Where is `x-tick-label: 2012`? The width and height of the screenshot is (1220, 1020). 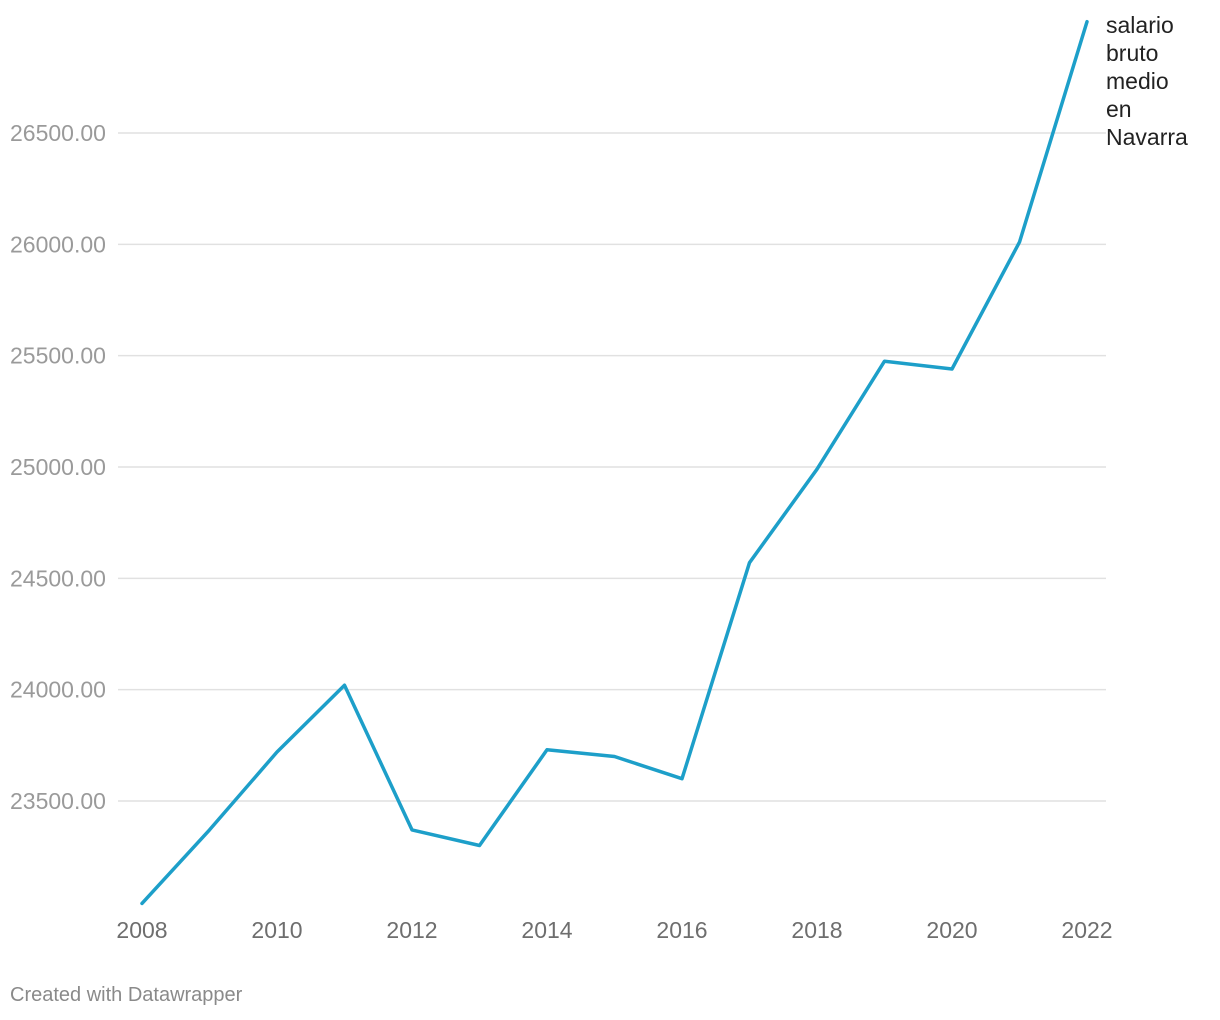
x-tick-label: 2012 is located at coordinates (411, 930).